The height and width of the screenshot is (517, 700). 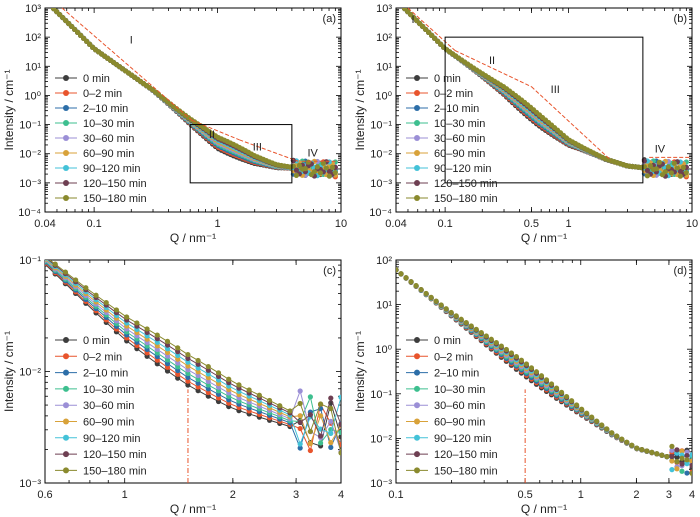 What do you see at coordinates (459, 423) in the screenshot?
I see `legend-entry: 60–90 min` at bounding box center [459, 423].